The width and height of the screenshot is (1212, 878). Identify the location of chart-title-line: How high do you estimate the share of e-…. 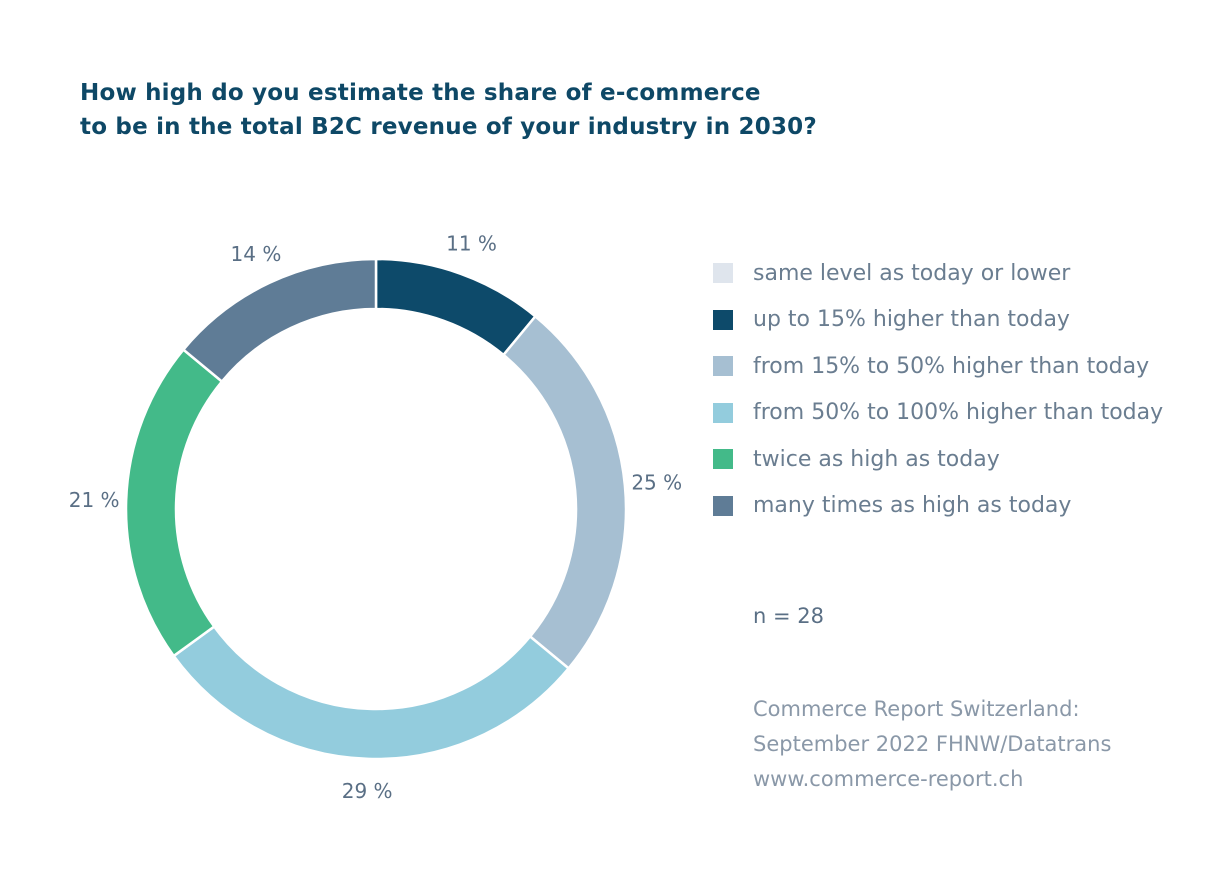
(420, 93).